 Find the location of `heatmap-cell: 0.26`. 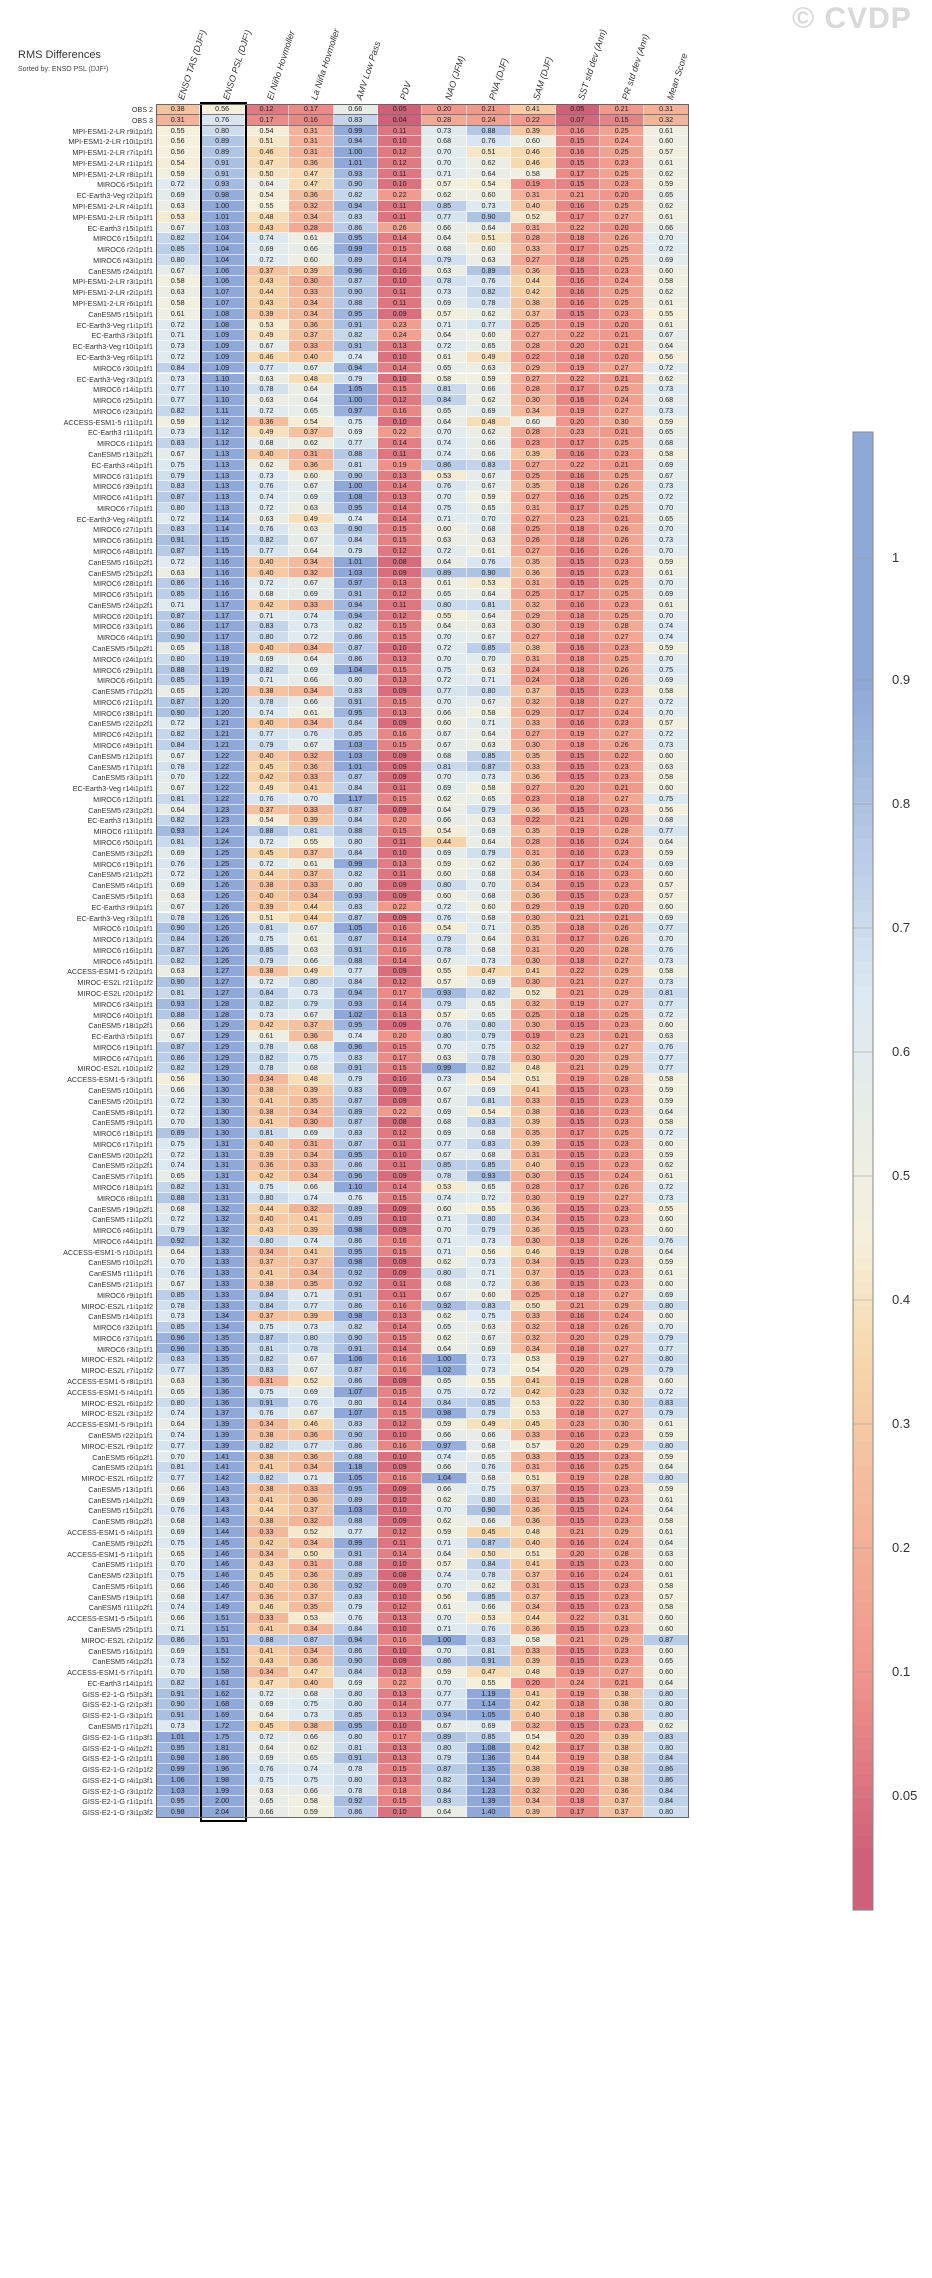

heatmap-cell: 0.26 is located at coordinates (622, 551).